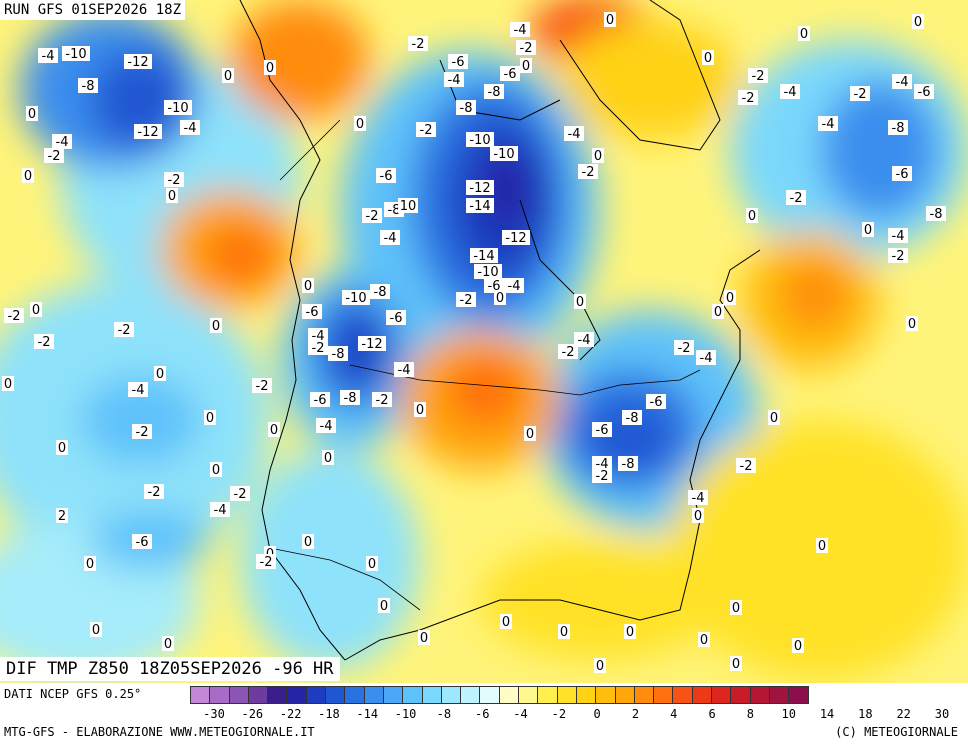  I want to click on isotherm-label: -10, so click(76, 54).